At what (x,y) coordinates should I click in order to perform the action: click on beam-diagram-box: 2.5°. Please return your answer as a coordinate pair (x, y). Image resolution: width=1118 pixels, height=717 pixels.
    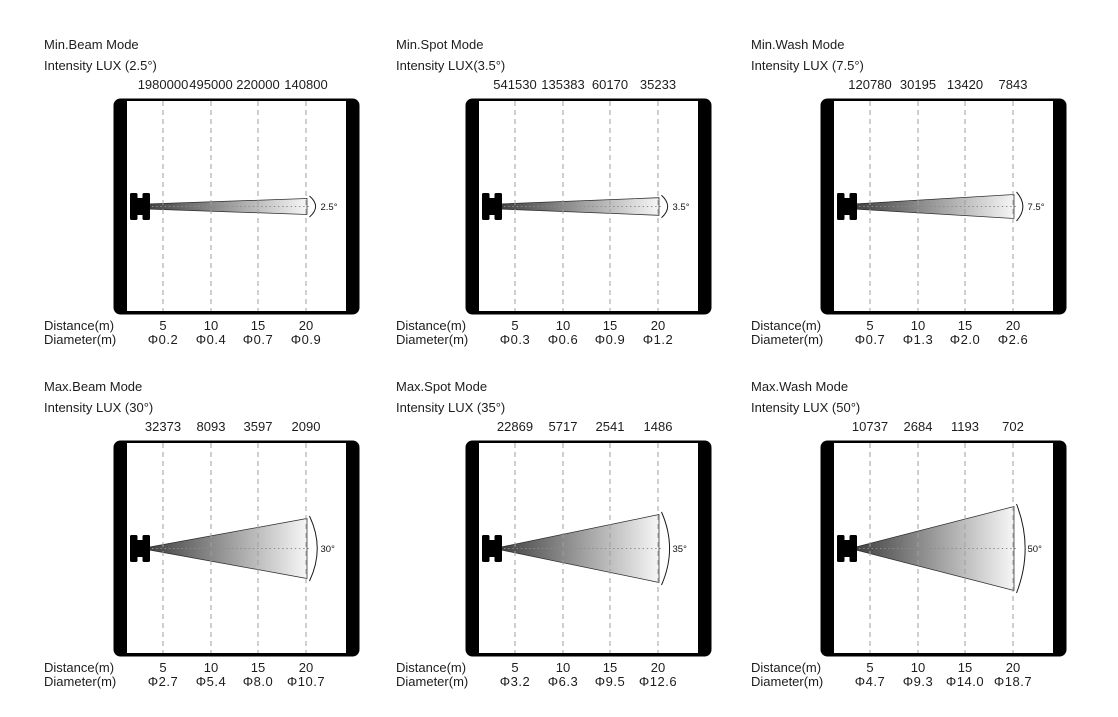
    Looking at the image, I should click on (236, 206).